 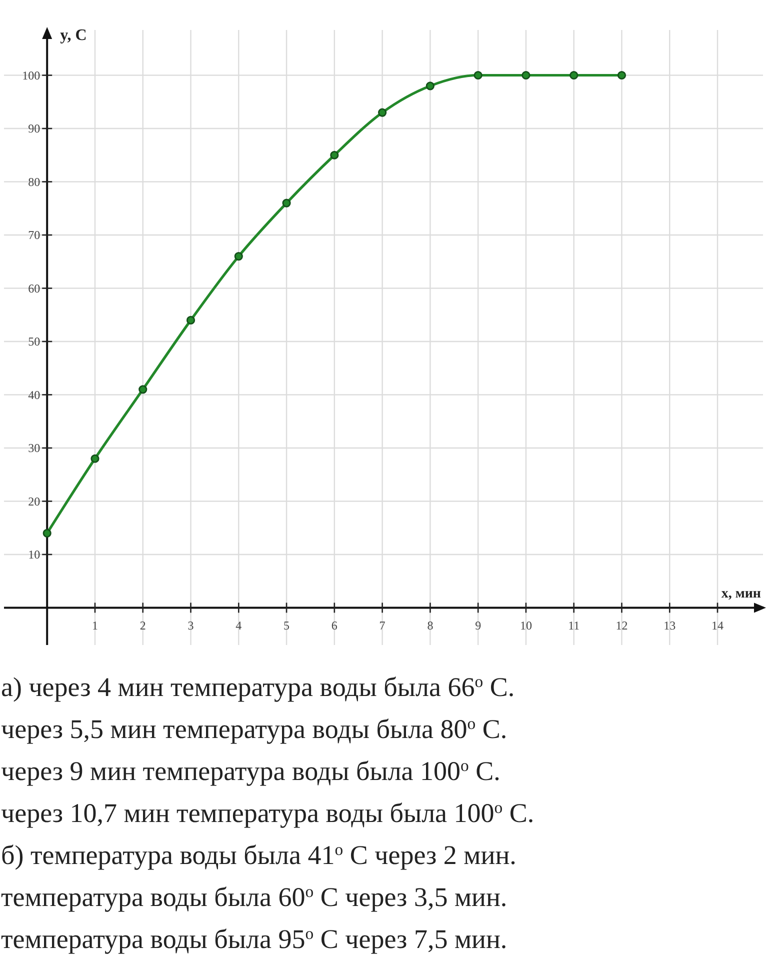 I want to click on x-tick-label: 7, so click(x=382, y=625).